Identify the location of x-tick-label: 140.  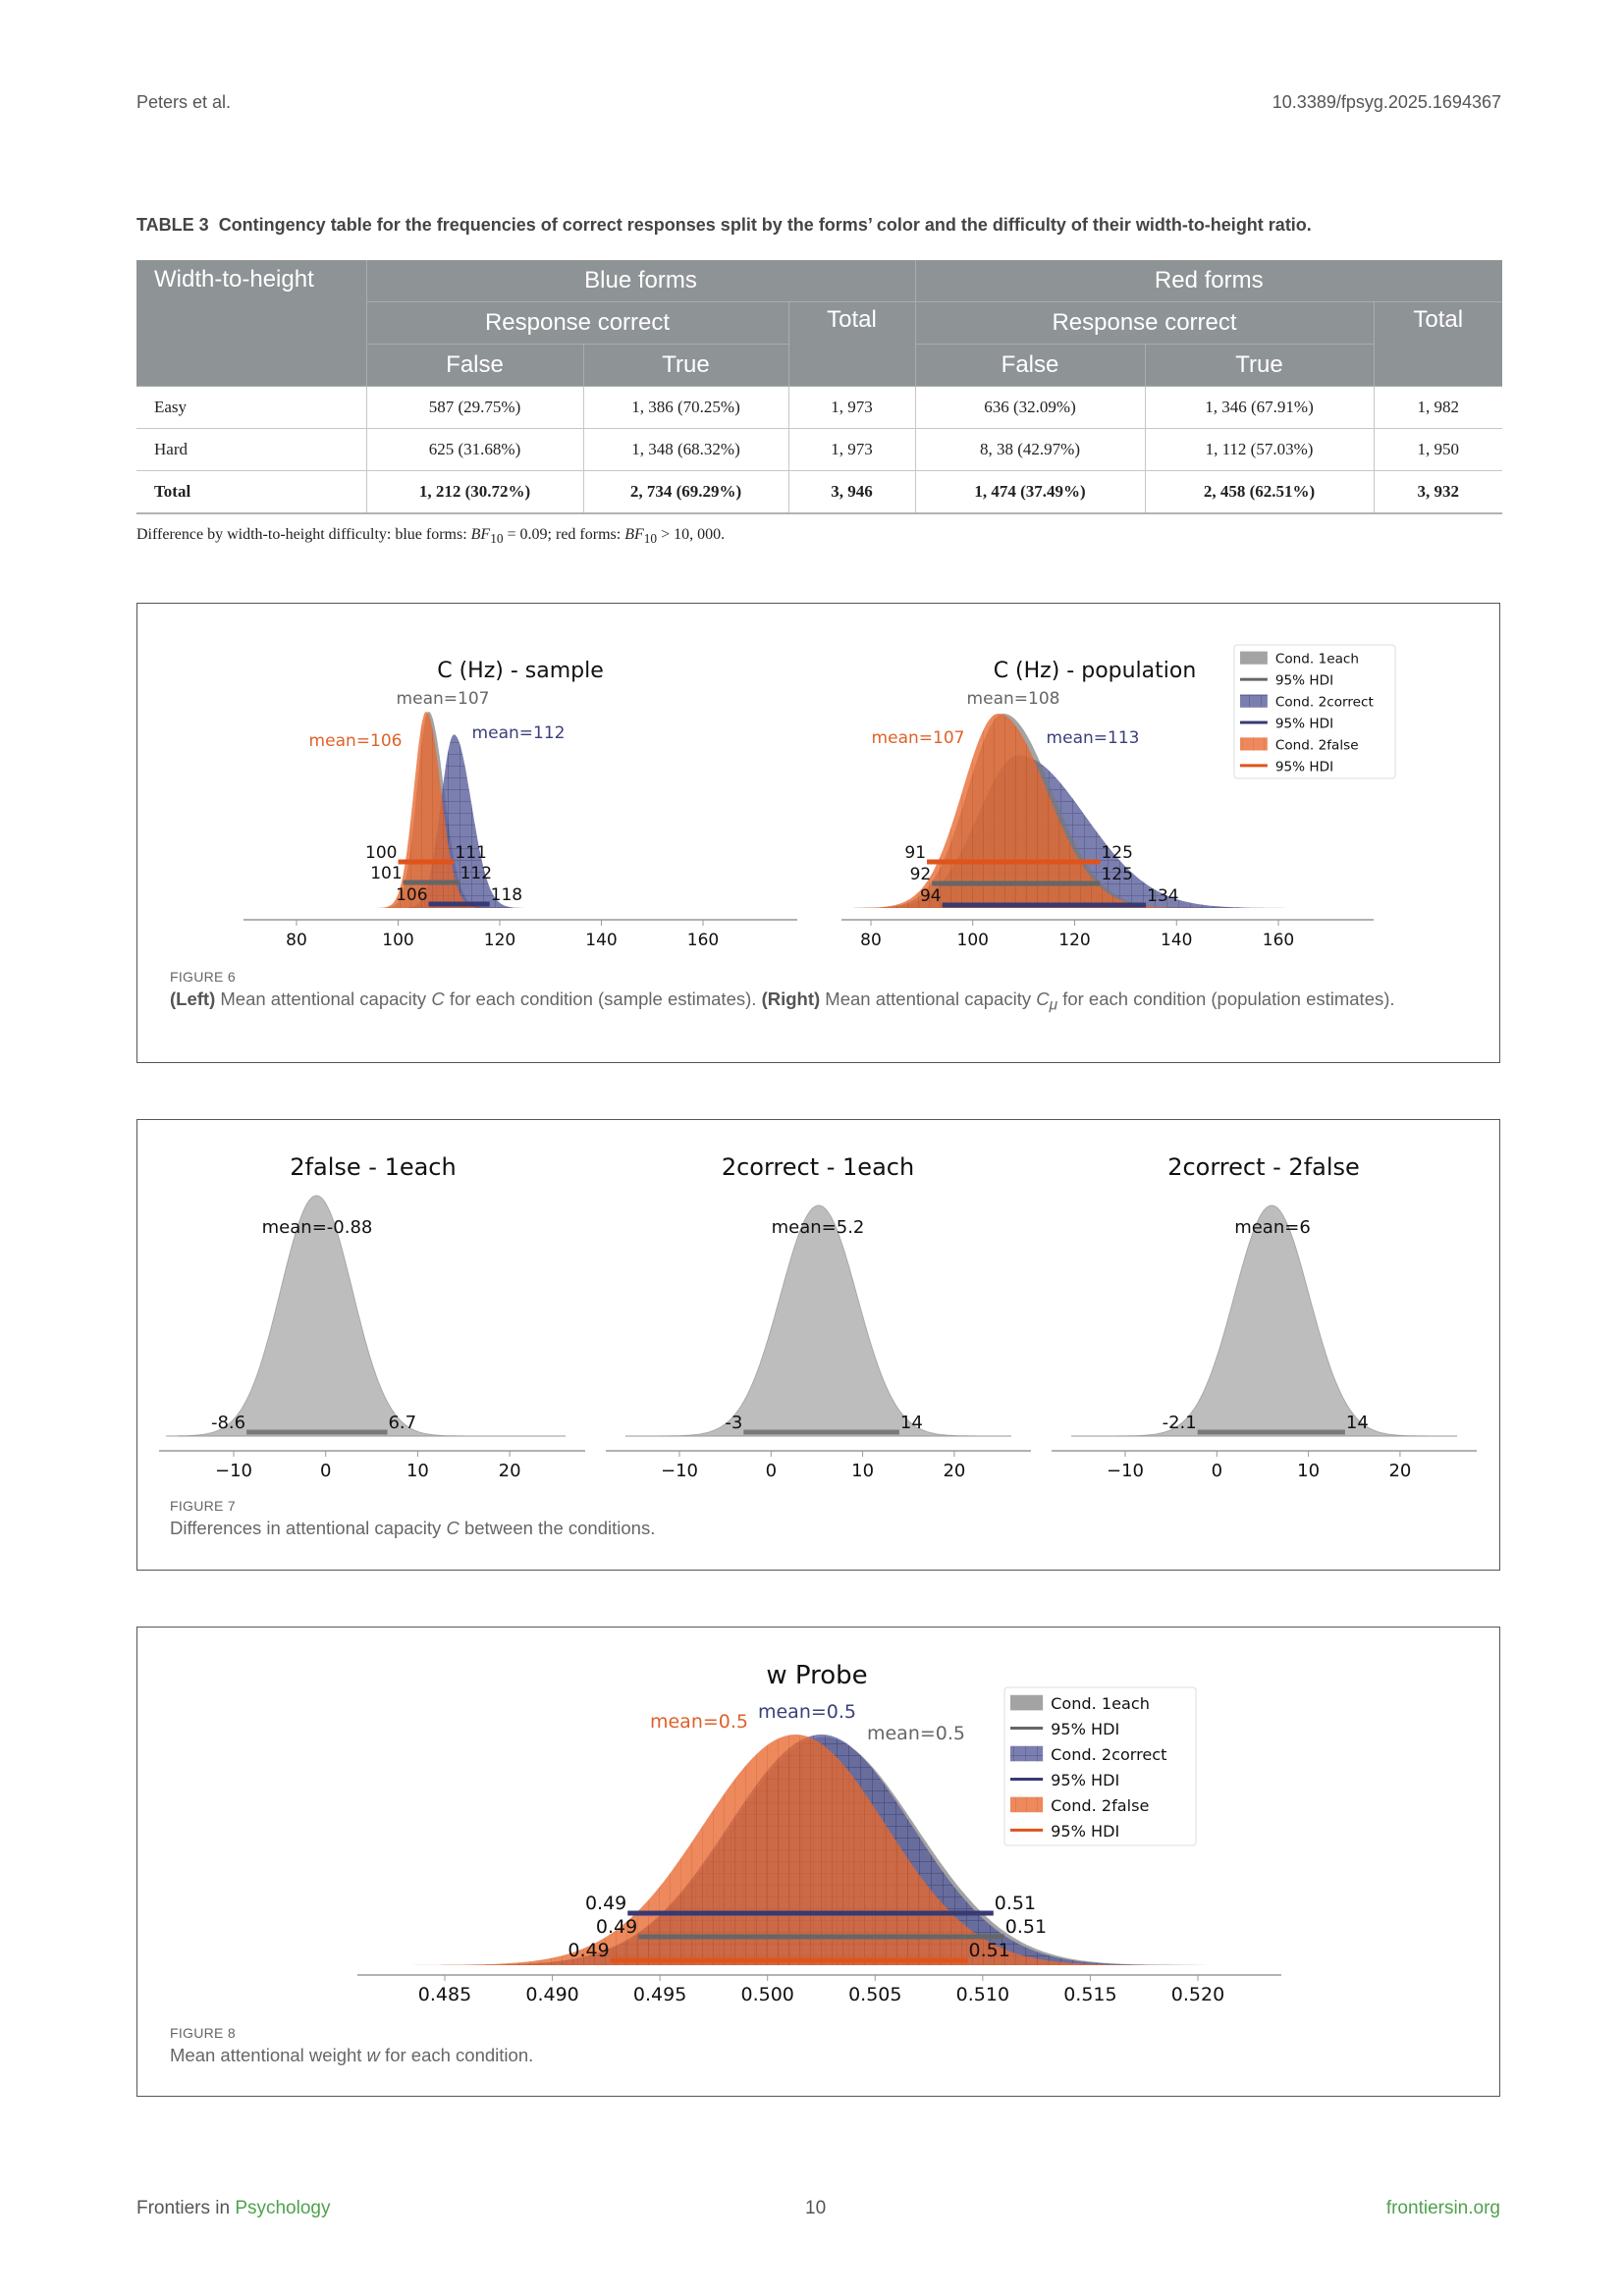
(601, 940).